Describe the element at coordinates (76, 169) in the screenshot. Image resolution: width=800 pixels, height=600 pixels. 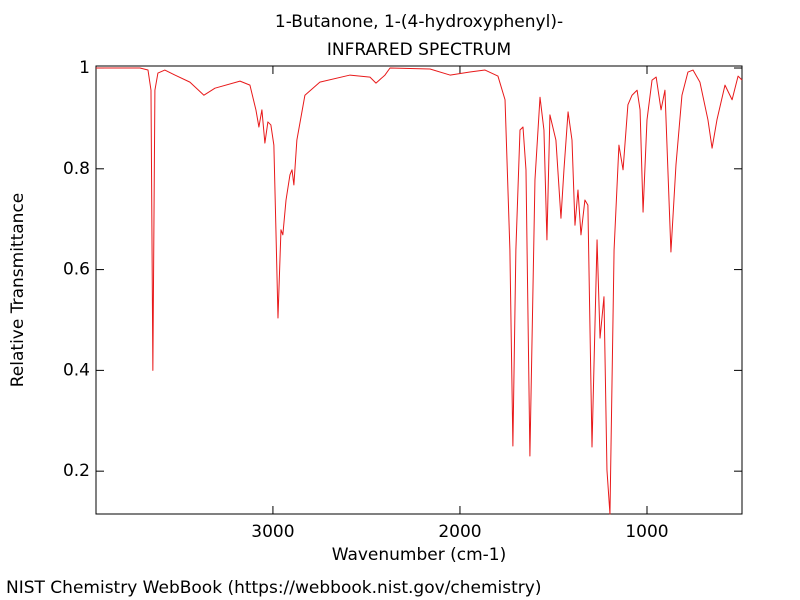
I see `y-tick-label: 0.8` at that location.